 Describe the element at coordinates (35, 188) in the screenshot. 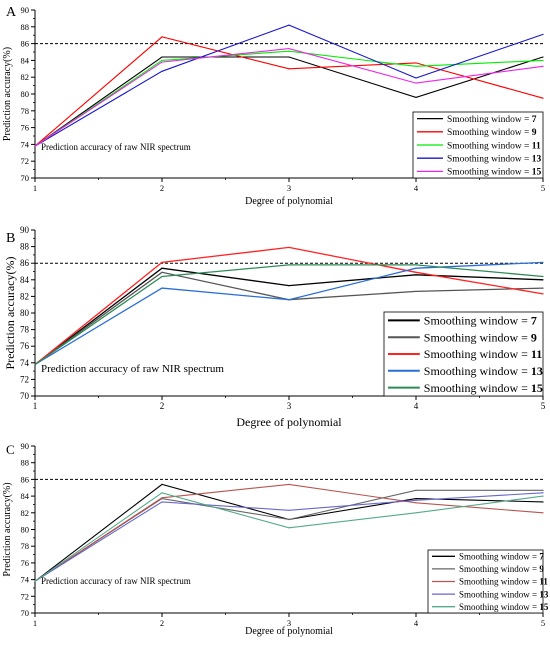

I see `x-tick-label: 1` at that location.